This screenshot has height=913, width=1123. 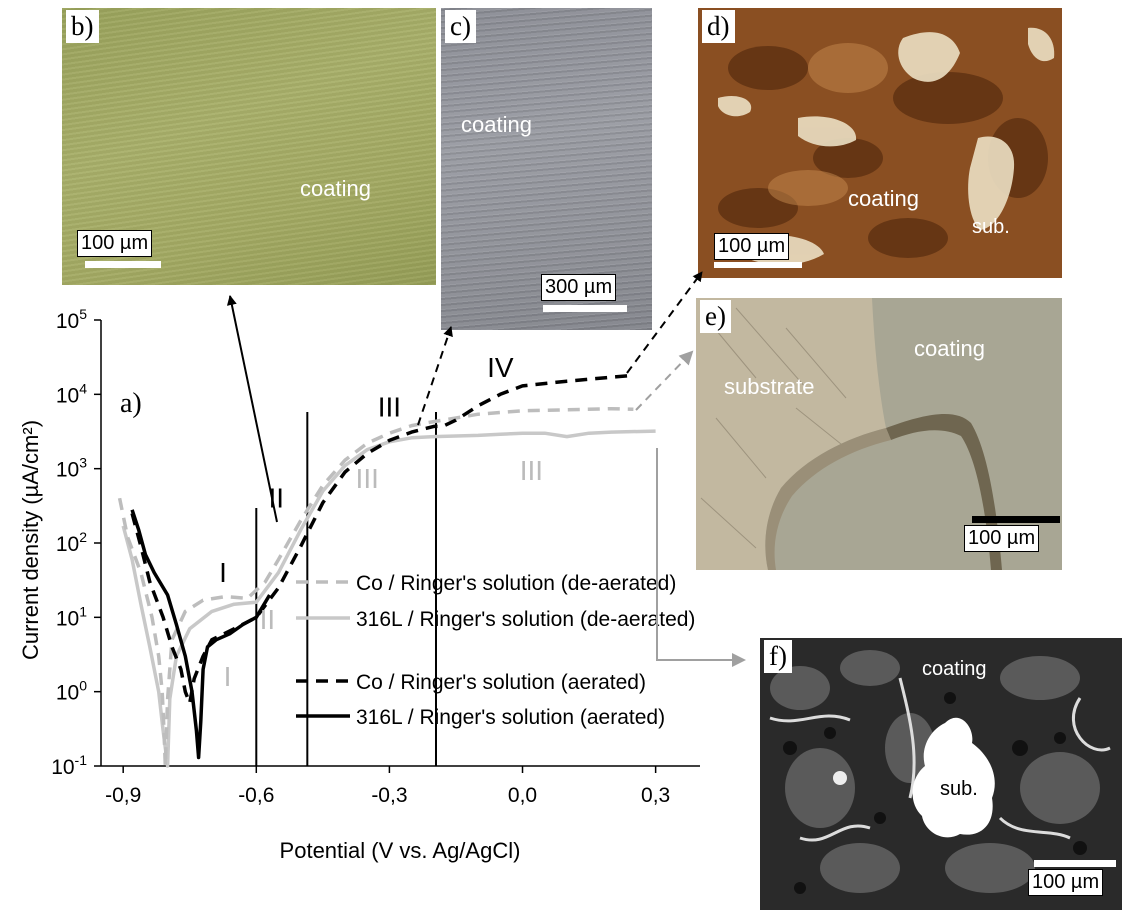 I want to click on y-axis-title: Current density (µA/cm²), so click(x=30, y=540).